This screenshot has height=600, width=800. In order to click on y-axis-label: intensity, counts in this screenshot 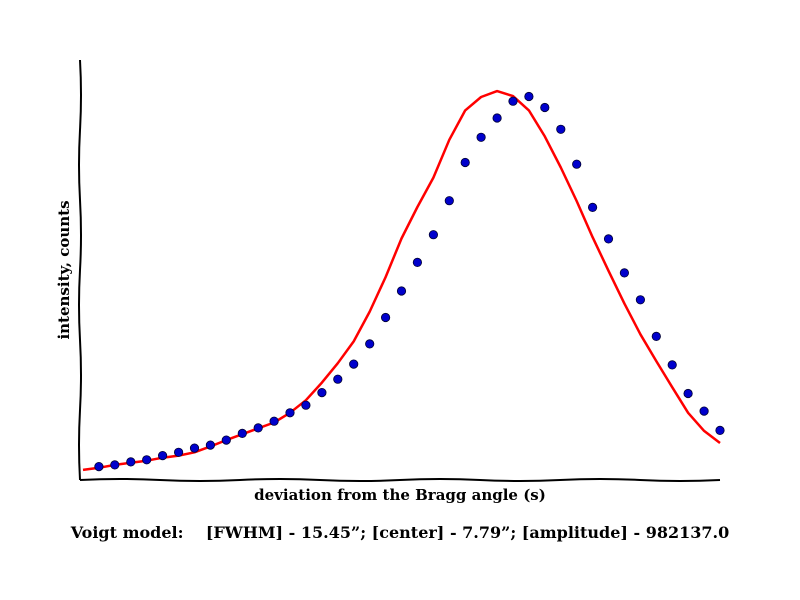, I will do `click(64, 269)`.